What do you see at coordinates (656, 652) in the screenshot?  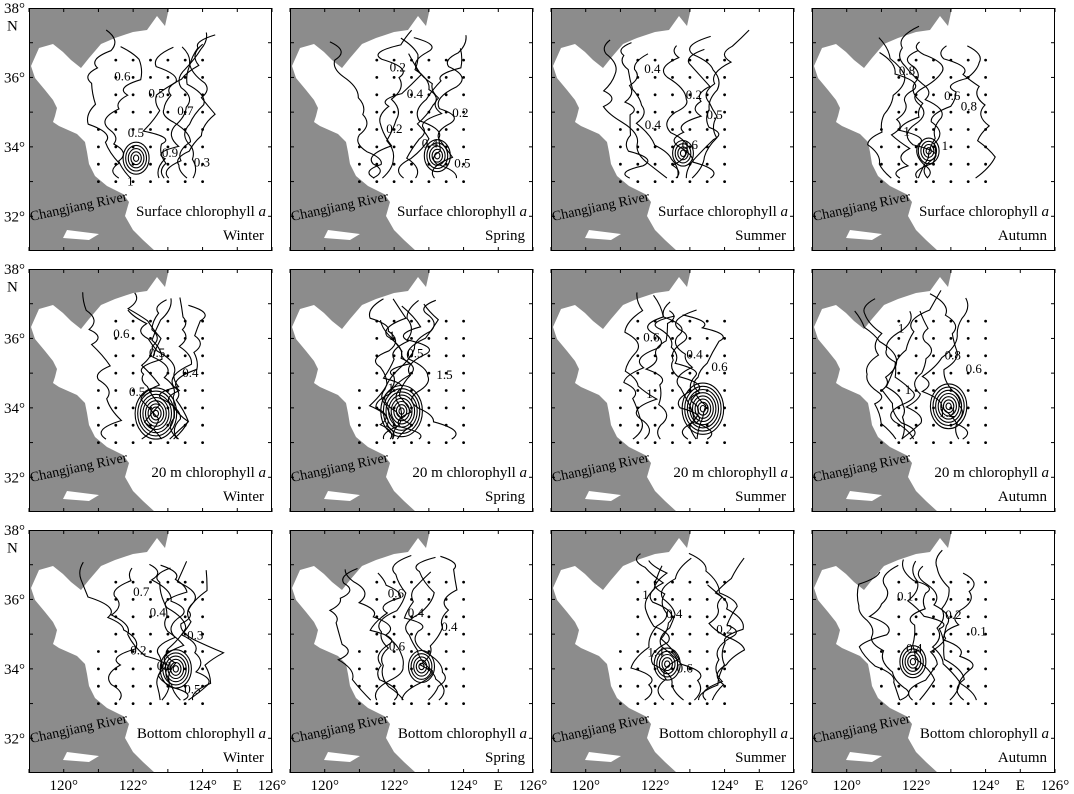 I see `contour-label: 1.4` at bounding box center [656, 652].